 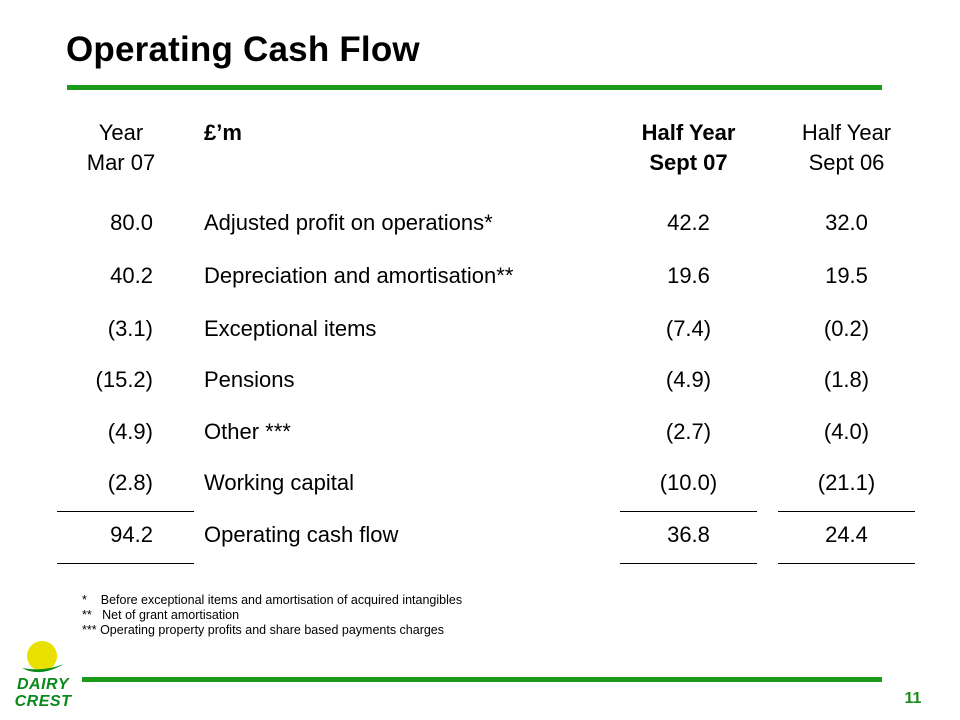 What do you see at coordinates (688, 162) in the screenshot?
I see `header-sept07-line2: Sept 07` at bounding box center [688, 162].